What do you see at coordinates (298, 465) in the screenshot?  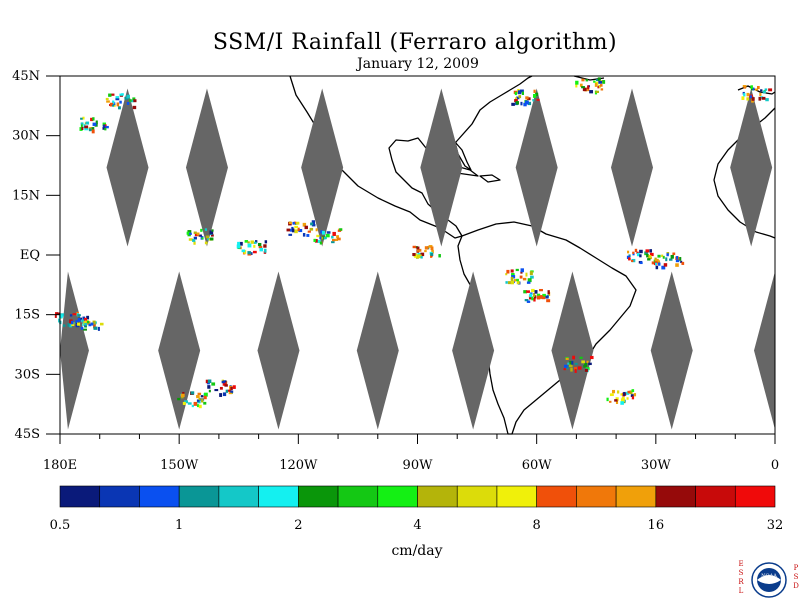 I see `lon-tick-label: 120W` at bounding box center [298, 465].